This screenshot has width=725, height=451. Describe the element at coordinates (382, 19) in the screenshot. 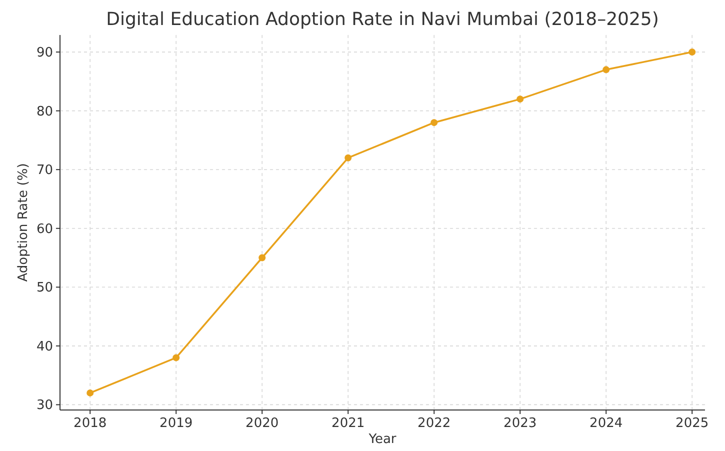

I see `chart-title: Digital Education Adoption Rate in Navi Mumbai (2018–2025)` at that location.